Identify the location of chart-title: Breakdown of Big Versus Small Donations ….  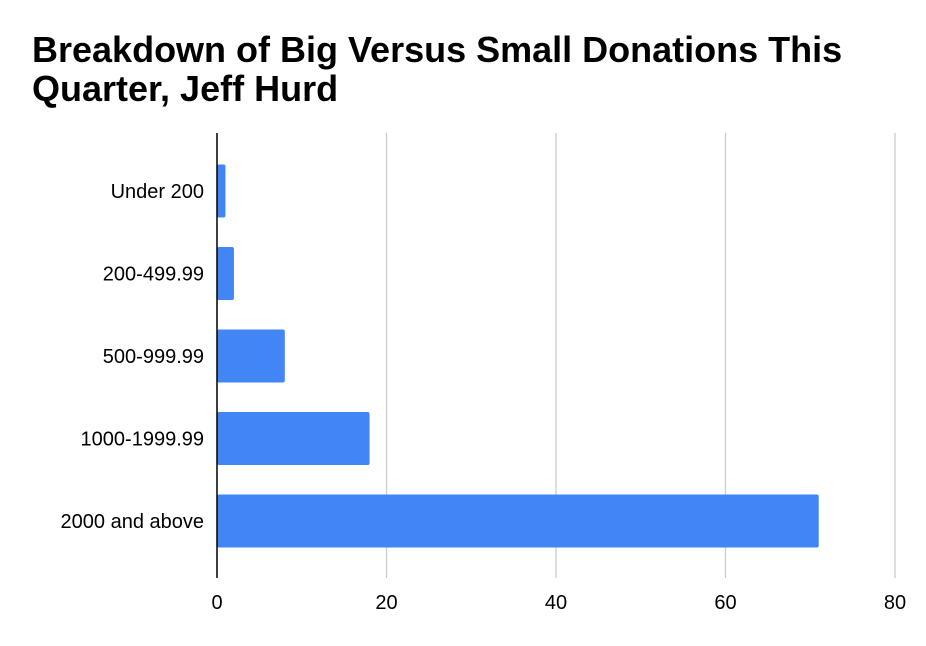
(437, 69).